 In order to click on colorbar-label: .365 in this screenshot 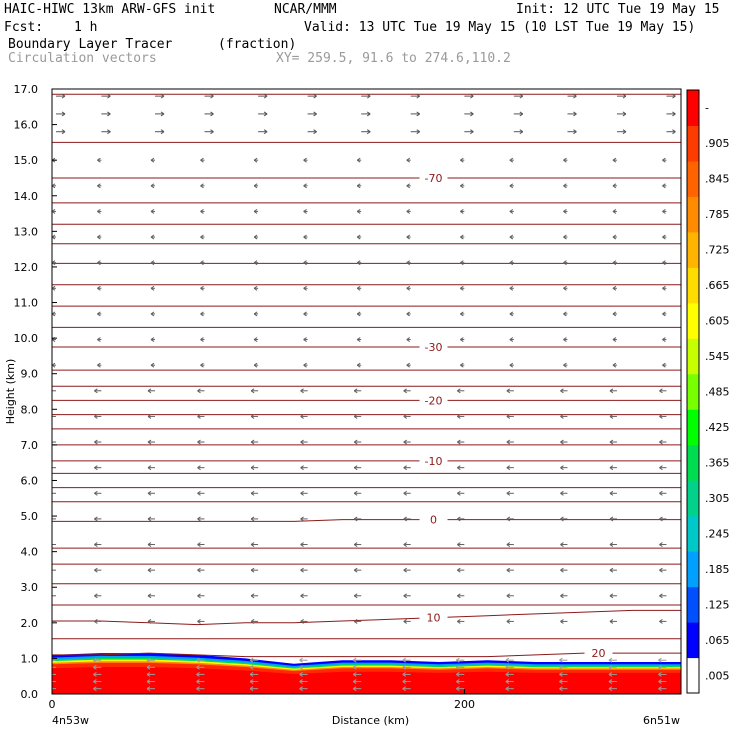, I will do `click(717, 462)`.